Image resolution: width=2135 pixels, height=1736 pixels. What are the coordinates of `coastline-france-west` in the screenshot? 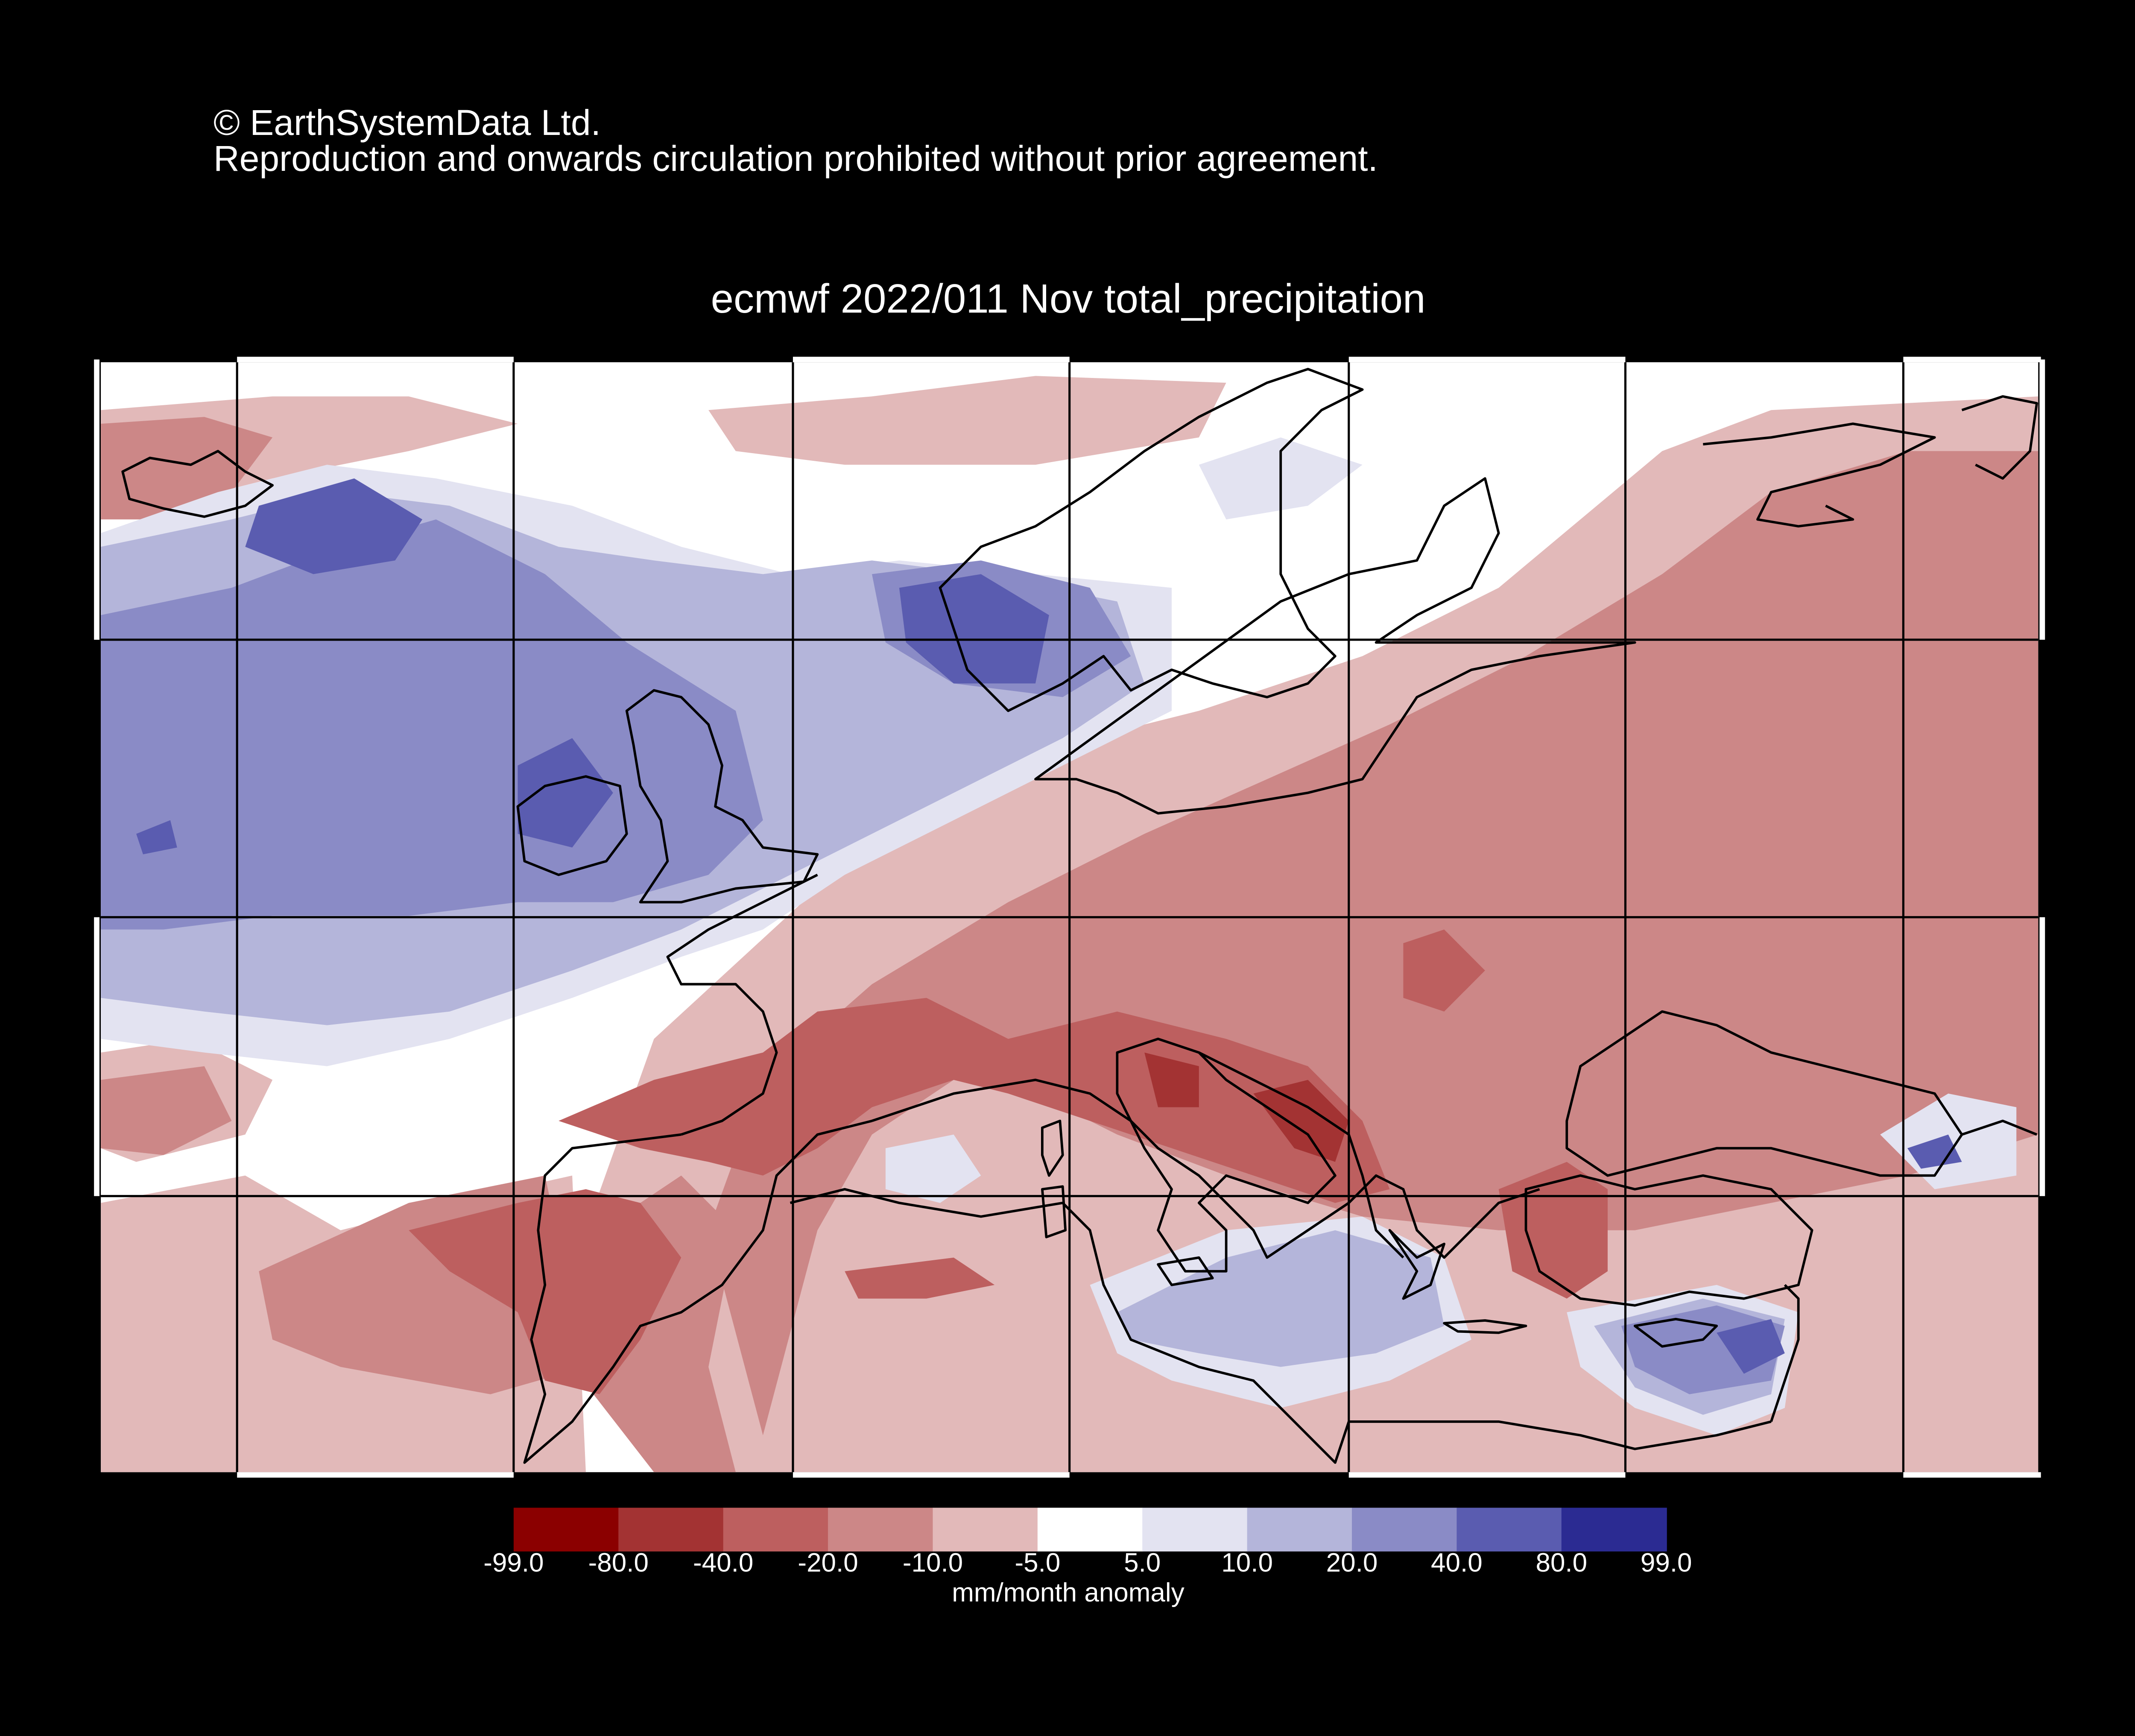 It's located at (742, 1004).